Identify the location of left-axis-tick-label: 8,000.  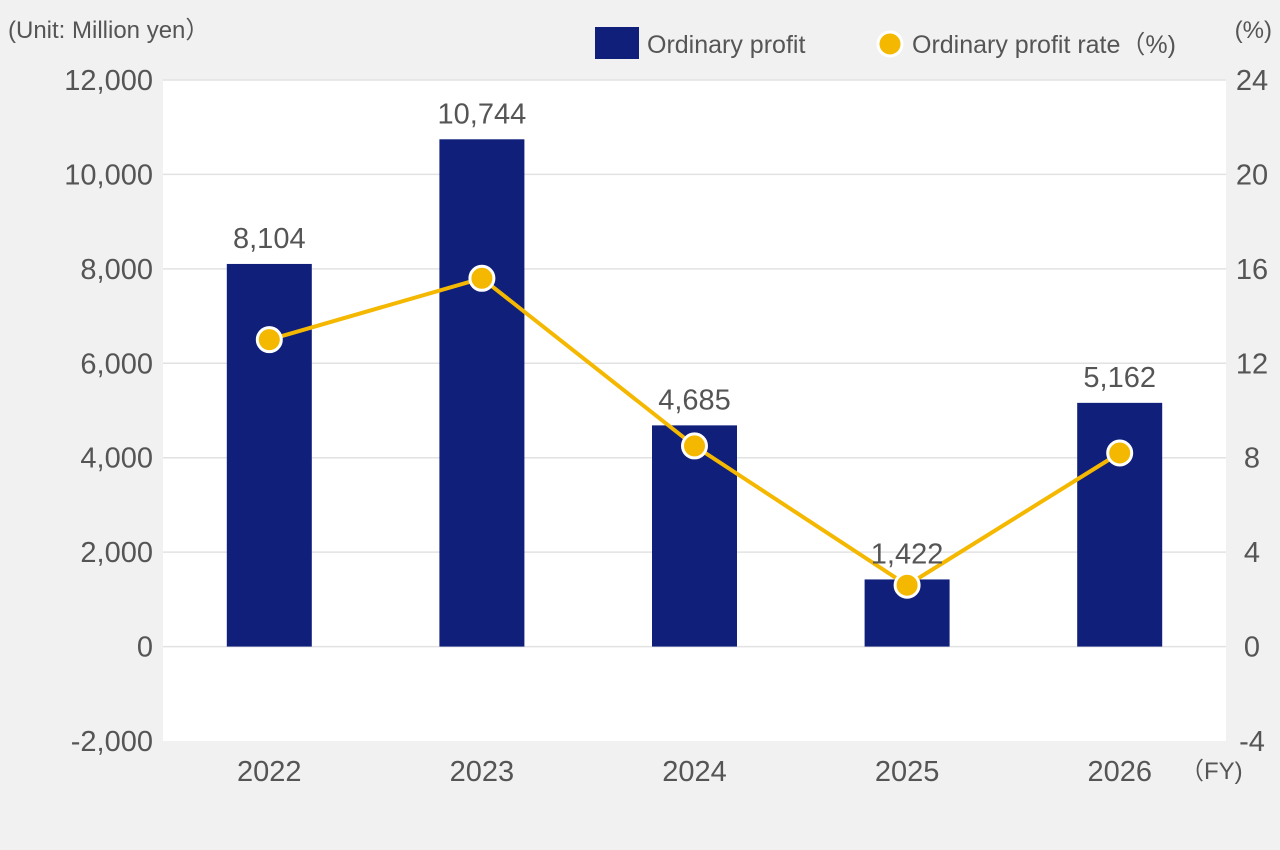
(116, 270).